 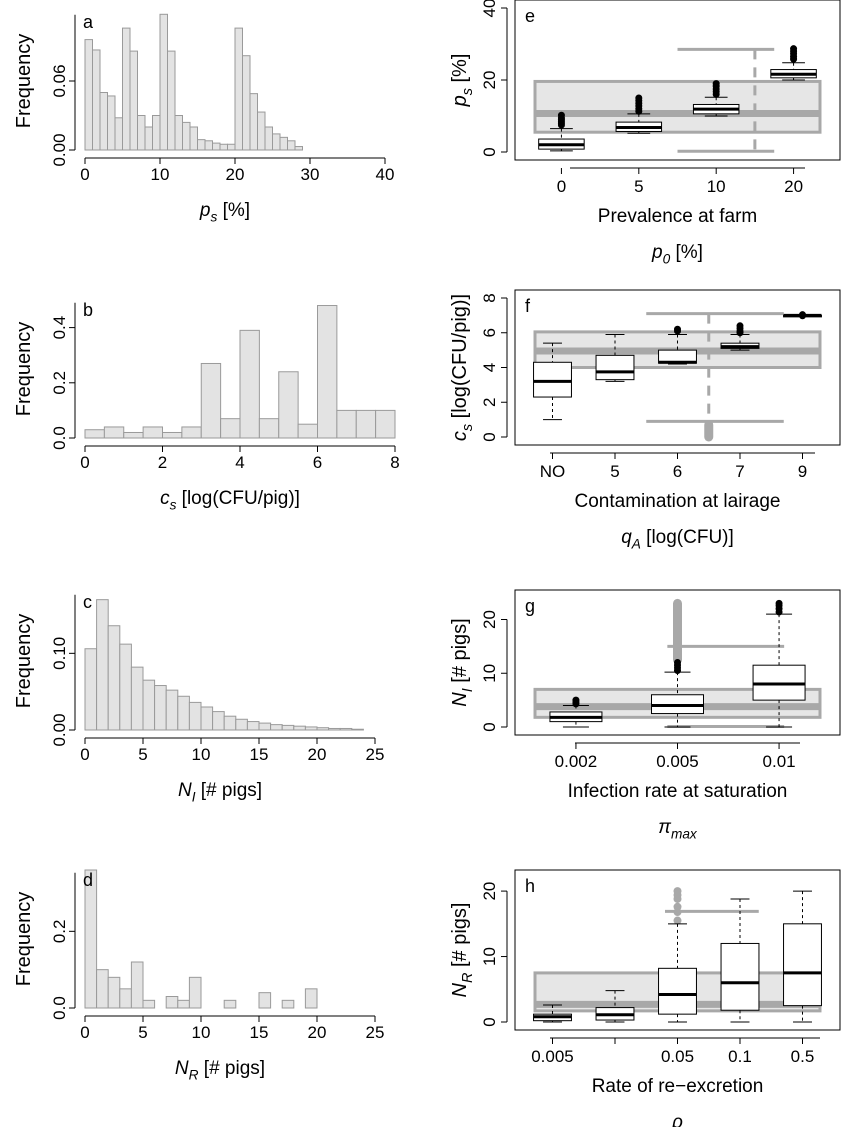 I want to click on y-tick-label: 0.2, so click(x=59, y=383).